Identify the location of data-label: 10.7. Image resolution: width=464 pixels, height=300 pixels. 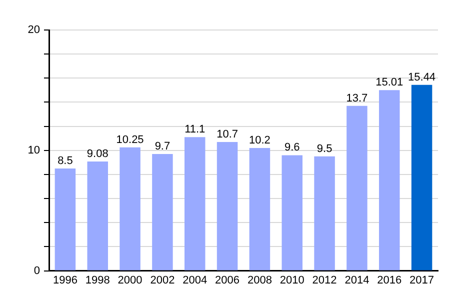
(227, 134).